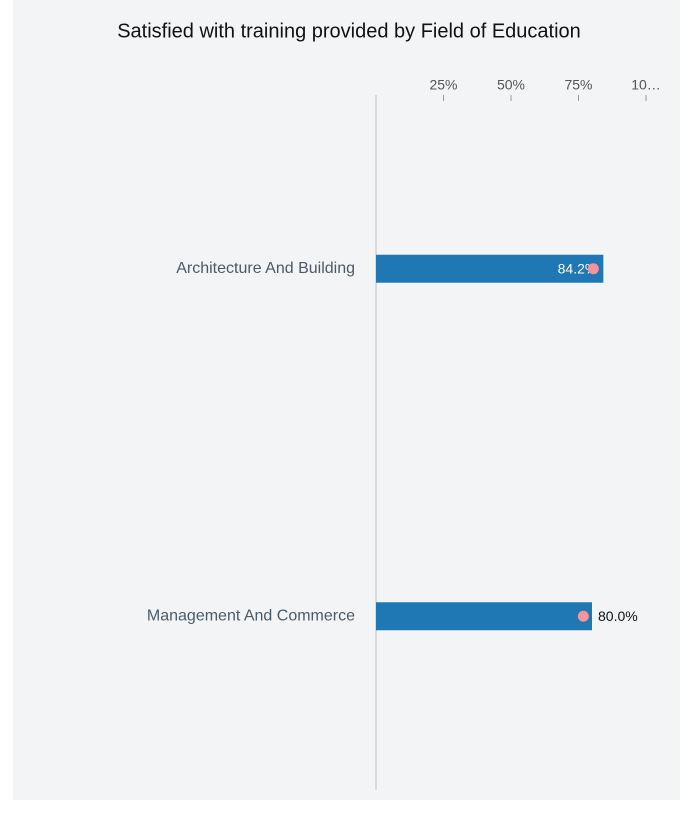  What do you see at coordinates (265, 268) in the screenshot?
I see `y-tick-label: Architecture And Building` at bounding box center [265, 268].